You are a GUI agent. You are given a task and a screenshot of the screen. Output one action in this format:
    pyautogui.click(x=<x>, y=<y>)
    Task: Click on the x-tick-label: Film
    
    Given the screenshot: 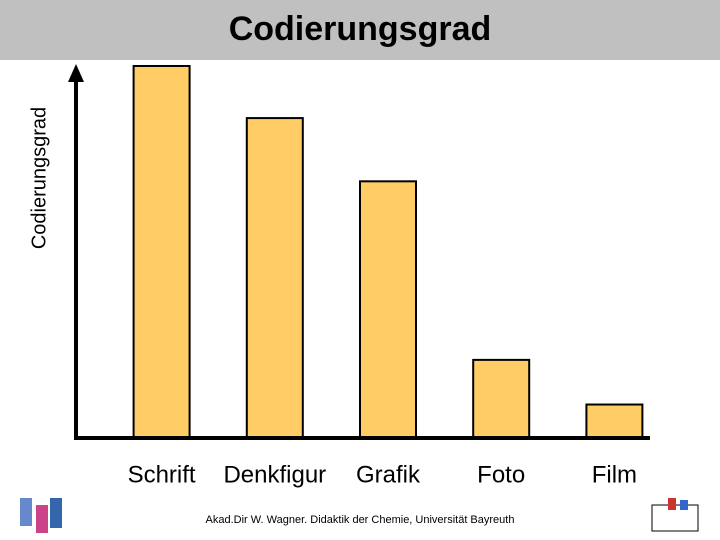 What is the action you would take?
    pyautogui.click(x=614, y=474)
    